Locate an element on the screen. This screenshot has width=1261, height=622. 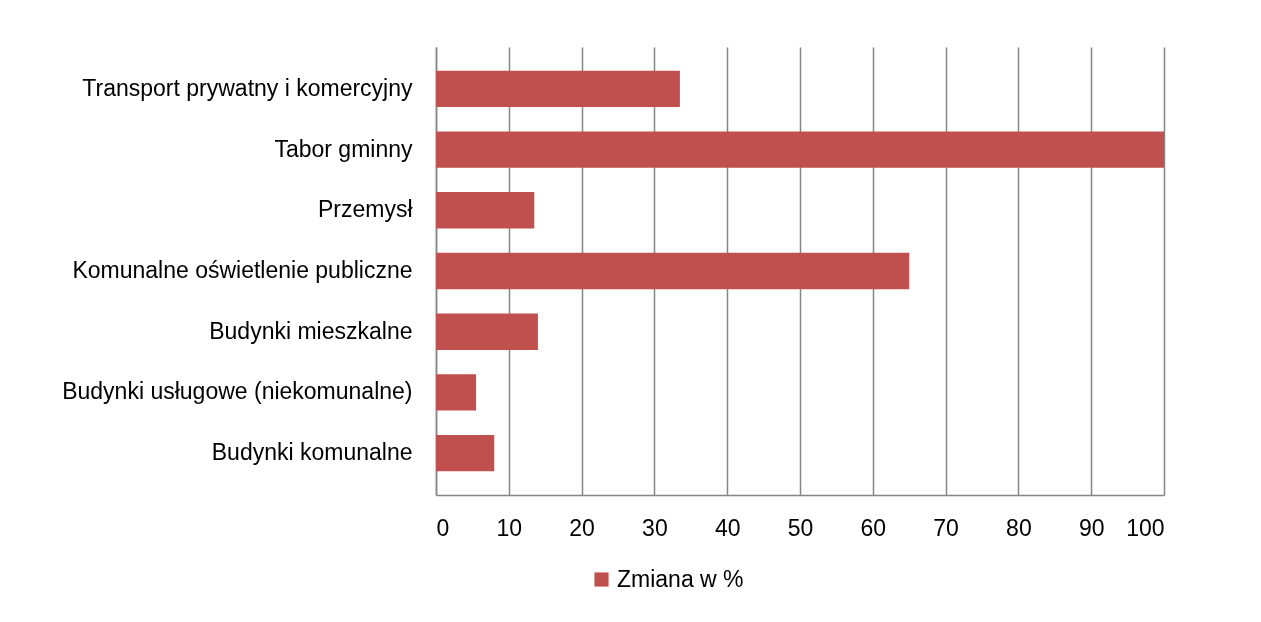
x-tick-label: 100 is located at coordinates (1145, 527).